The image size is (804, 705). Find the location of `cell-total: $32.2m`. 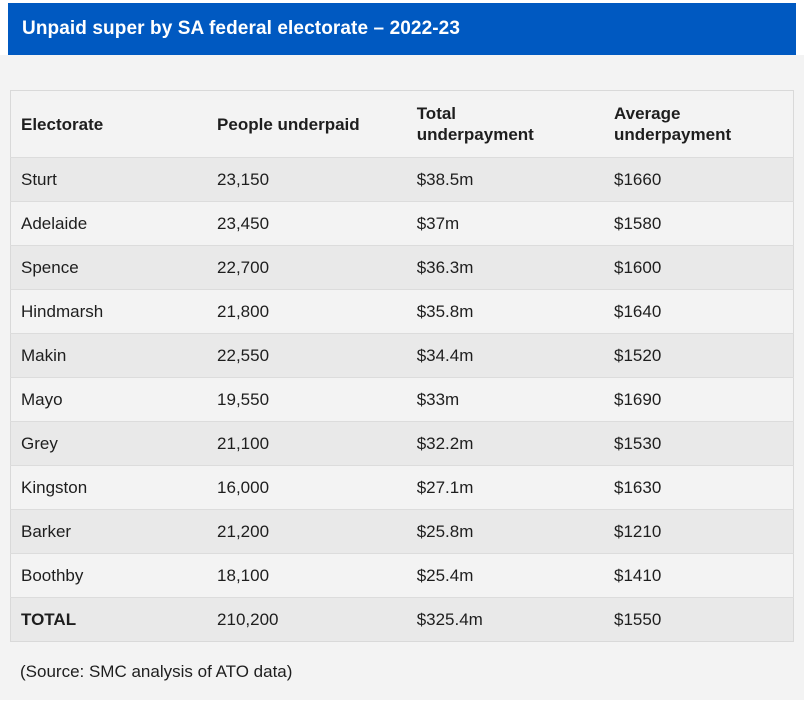

cell-total: $32.2m is located at coordinates (445, 443).